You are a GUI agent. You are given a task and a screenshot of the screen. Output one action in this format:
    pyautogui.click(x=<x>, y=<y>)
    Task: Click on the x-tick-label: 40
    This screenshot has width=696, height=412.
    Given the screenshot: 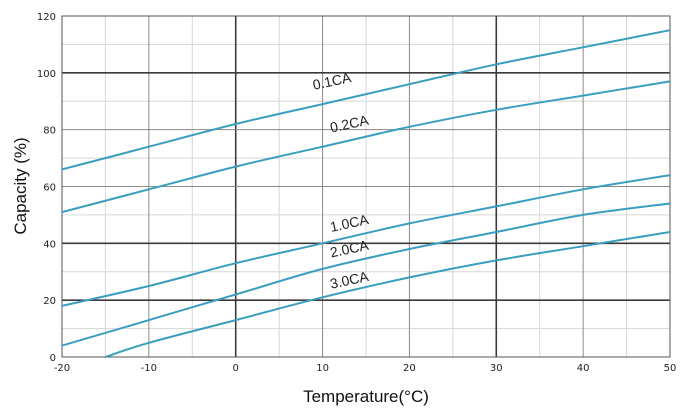 What is the action you would take?
    pyautogui.click(x=583, y=368)
    